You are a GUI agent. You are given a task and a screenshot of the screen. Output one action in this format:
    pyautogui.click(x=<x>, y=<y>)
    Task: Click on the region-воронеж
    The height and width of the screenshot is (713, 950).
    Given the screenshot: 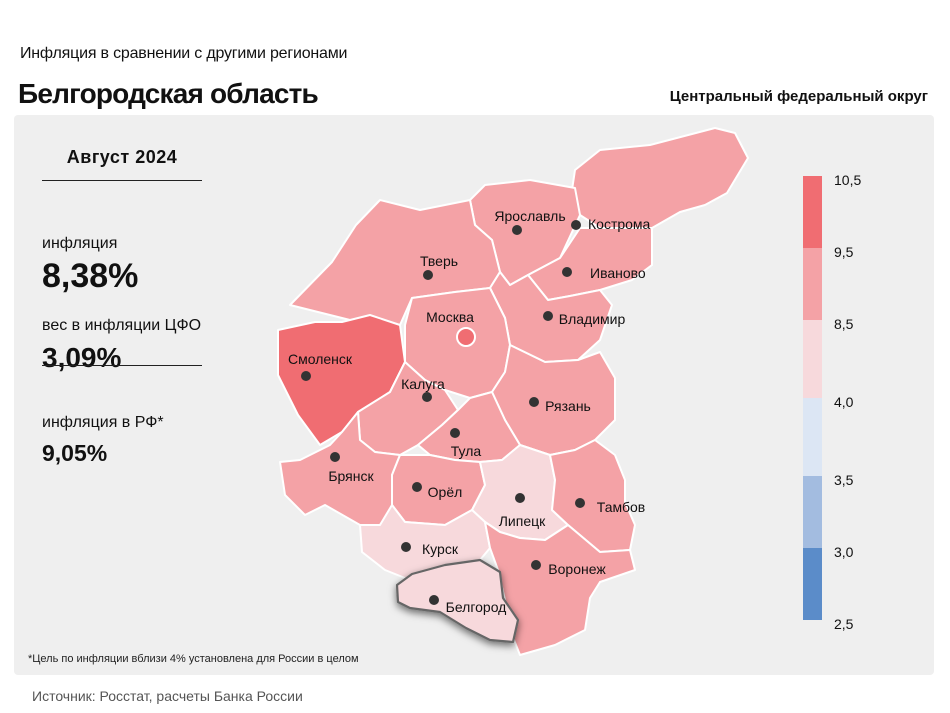 What is the action you would take?
    pyautogui.click(x=560, y=588)
    